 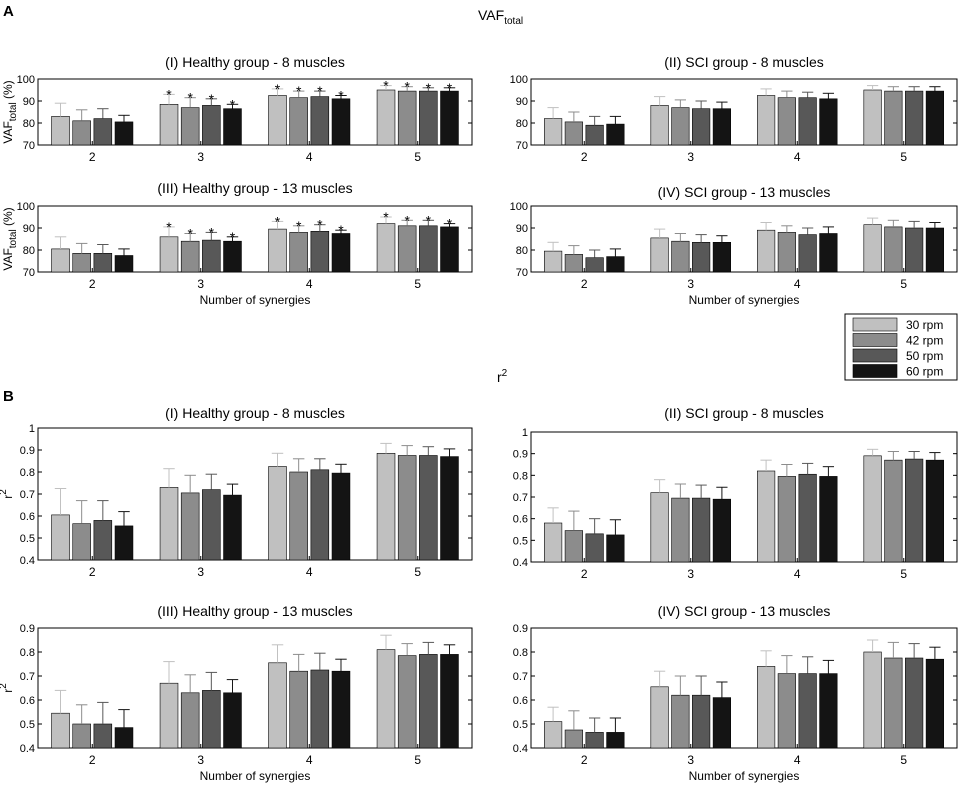 What do you see at coordinates (8, 396) in the screenshot?
I see `panel-b-label: B` at bounding box center [8, 396].